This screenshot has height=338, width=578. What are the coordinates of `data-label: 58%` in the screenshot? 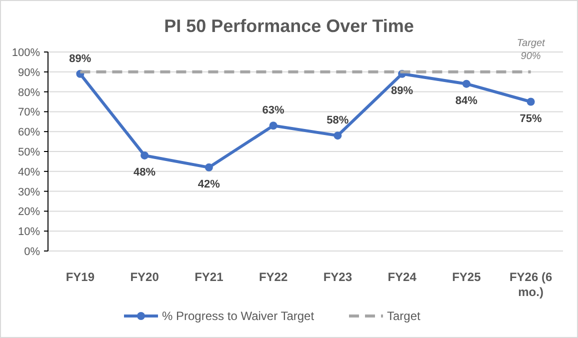 It's located at (337, 120).